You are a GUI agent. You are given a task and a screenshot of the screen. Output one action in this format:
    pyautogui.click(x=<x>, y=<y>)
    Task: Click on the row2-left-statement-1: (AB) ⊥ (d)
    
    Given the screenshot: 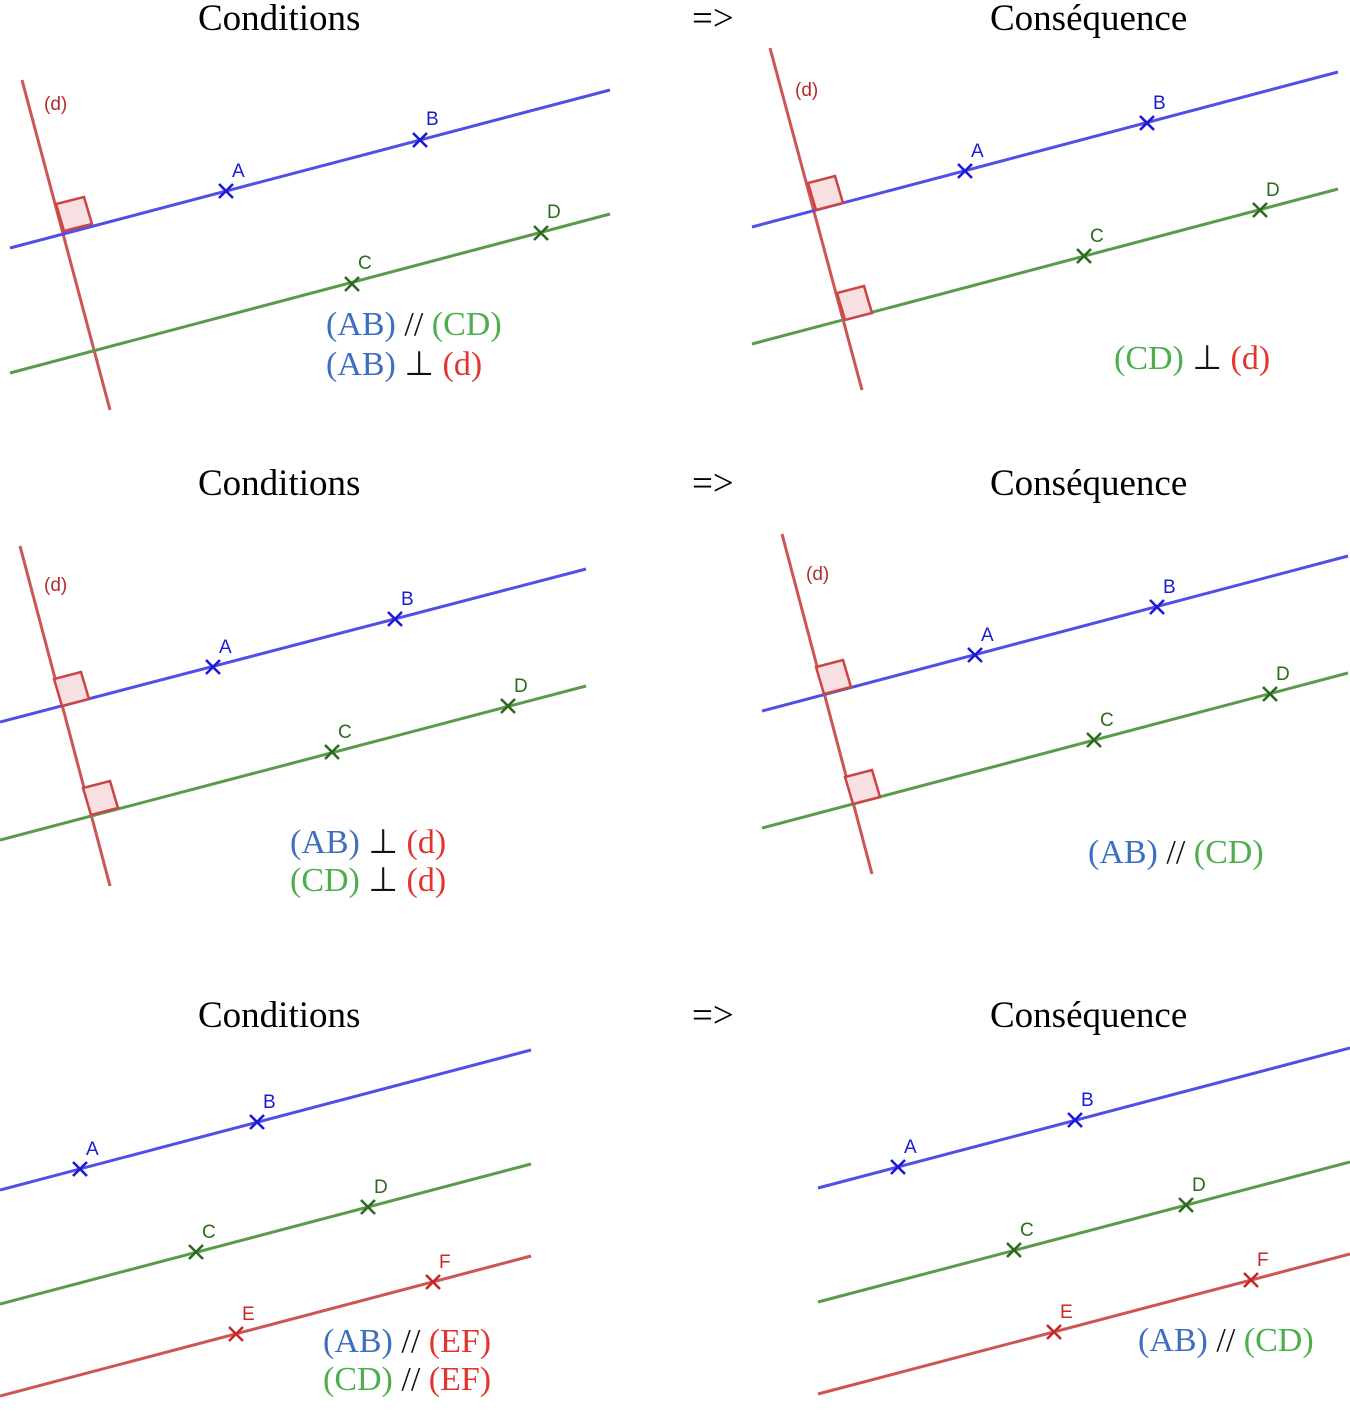 What is the action you would take?
    pyautogui.click(x=368, y=843)
    